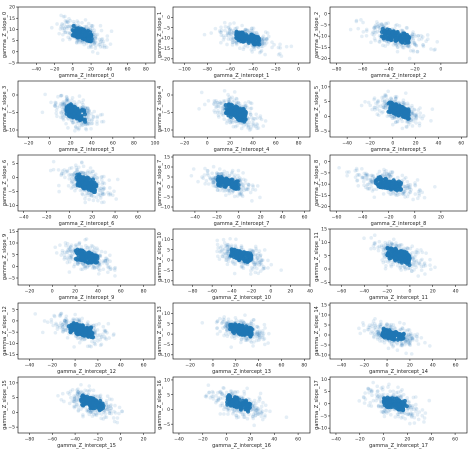 The image size is (474, 474). Describe the element at coordinates (121, 292) in the screenshot. I see `x-tick-label: 60` at that location.